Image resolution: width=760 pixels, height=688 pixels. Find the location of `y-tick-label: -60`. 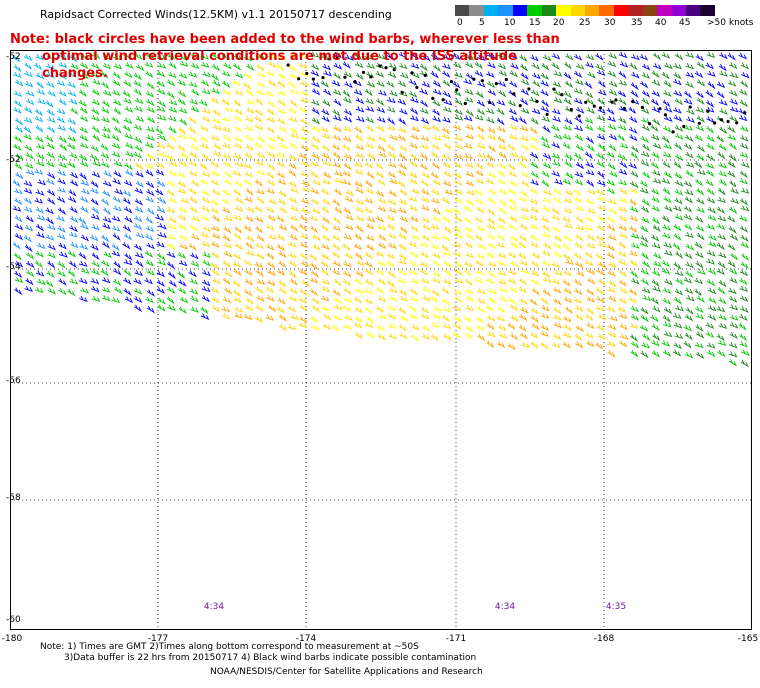

y-tick-label: -60 is located at coordinates (13, 620).